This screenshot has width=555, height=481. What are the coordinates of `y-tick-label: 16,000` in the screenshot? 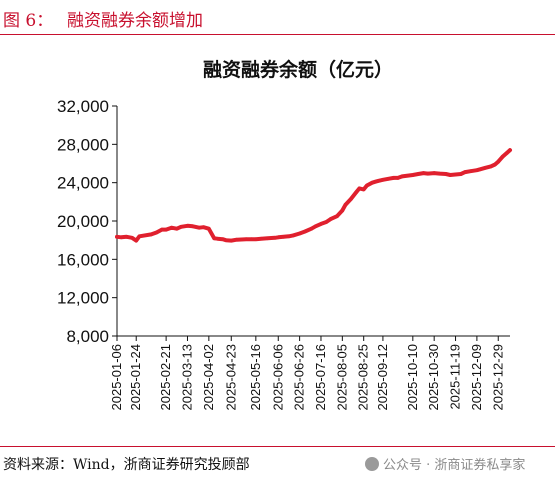 It's located at (83, 259).